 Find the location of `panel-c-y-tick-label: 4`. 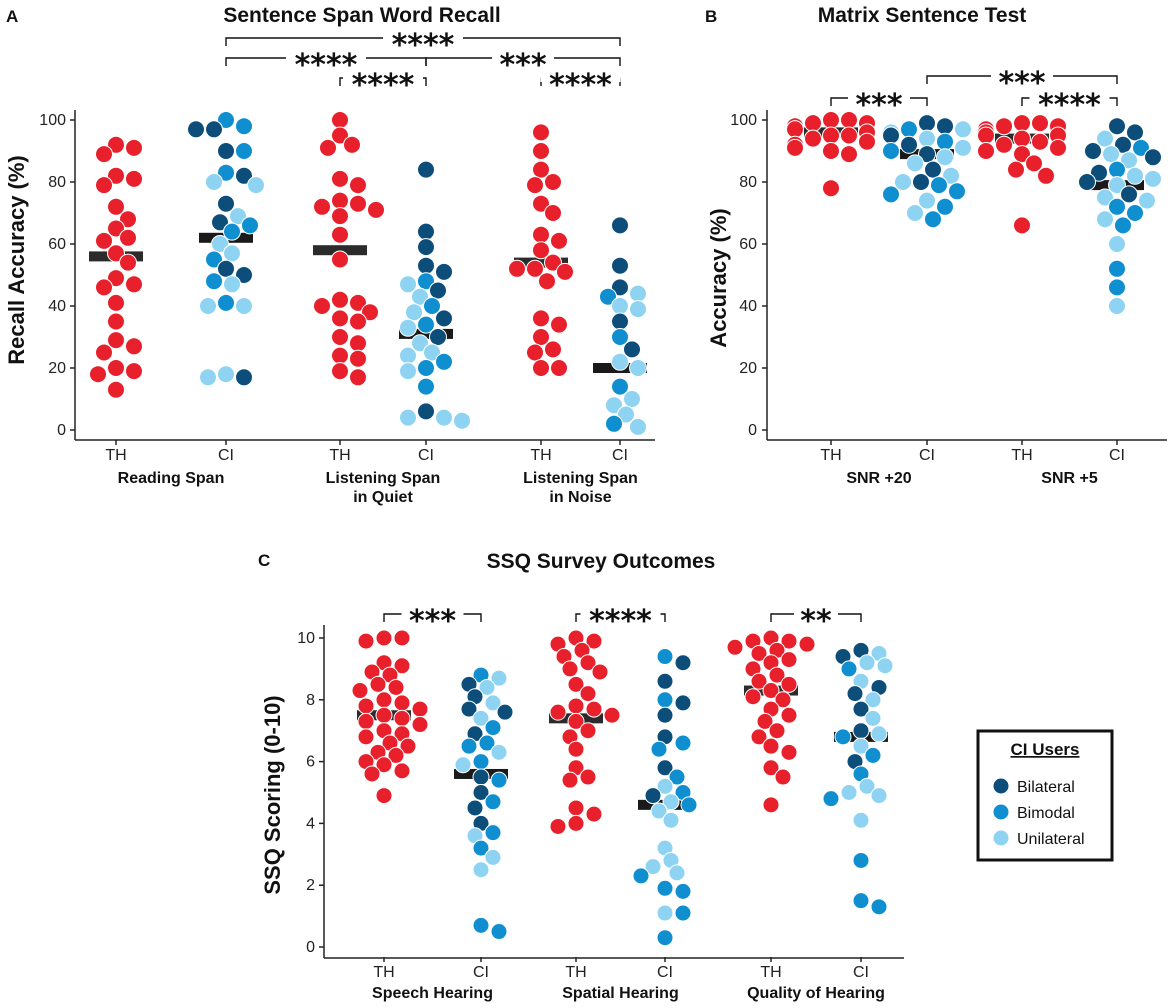

panel-c-y-tick-label: 4 is located at coordinates (310, 823).